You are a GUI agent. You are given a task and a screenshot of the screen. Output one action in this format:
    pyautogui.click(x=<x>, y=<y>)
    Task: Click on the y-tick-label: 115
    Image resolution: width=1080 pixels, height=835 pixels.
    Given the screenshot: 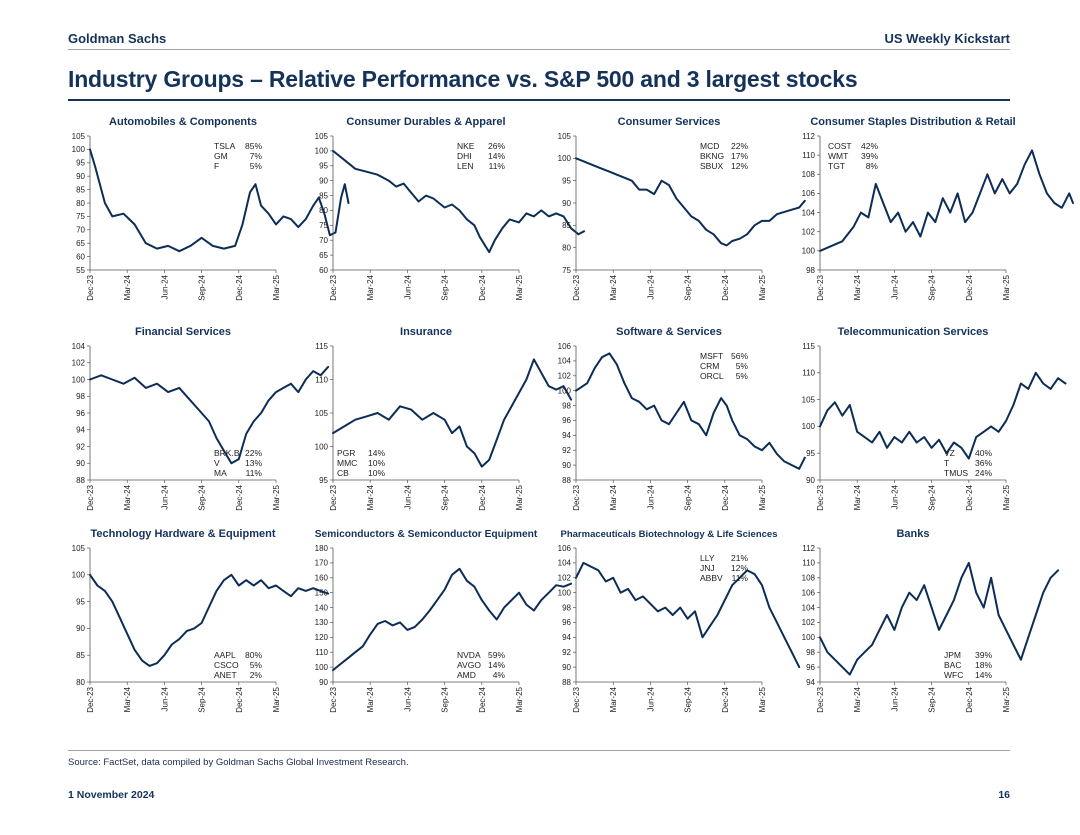 What is the action you would take?
    pyautogui.click(x=321, y=346)
    